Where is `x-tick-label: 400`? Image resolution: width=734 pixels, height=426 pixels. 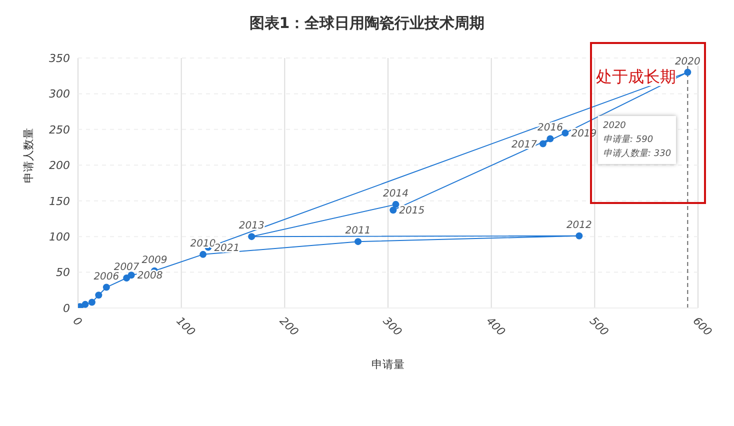 x-tick-label: 400 is located at coordinates (496, 326).